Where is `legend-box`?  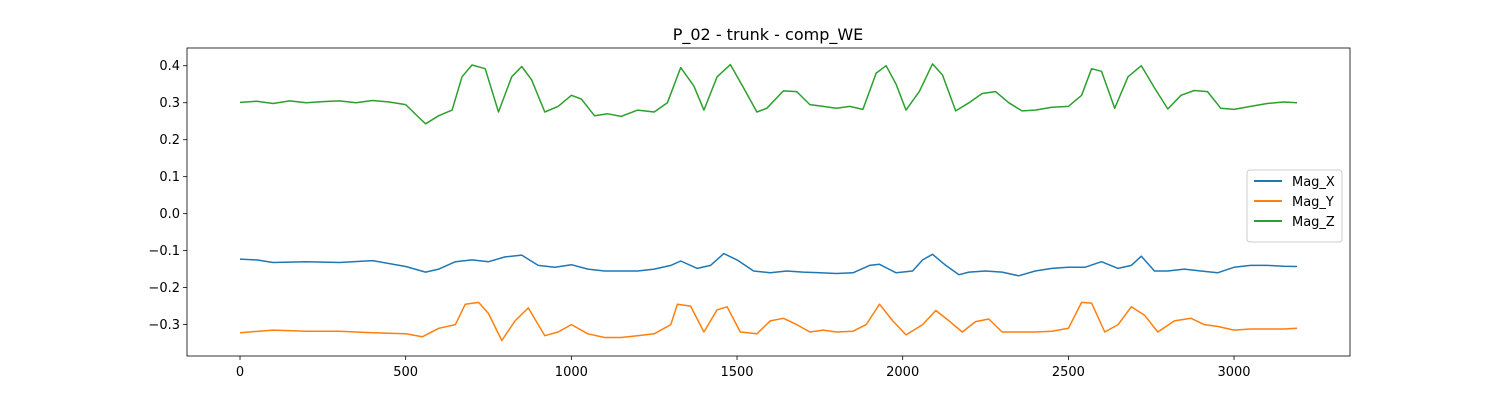
legend-box is located at coordinates (1294, 206).